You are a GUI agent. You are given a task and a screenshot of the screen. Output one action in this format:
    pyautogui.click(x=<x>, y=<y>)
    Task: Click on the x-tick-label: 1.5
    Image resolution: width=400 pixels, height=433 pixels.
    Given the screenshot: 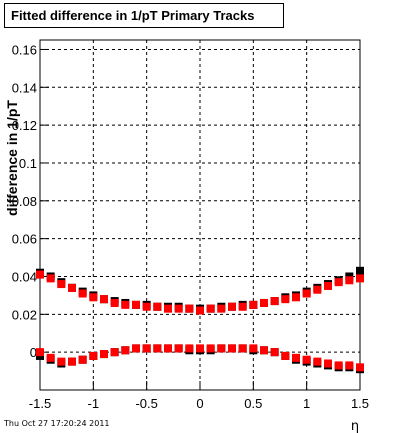 What is the action you would take?
    pyautogui.click(x=360, y=403)
    